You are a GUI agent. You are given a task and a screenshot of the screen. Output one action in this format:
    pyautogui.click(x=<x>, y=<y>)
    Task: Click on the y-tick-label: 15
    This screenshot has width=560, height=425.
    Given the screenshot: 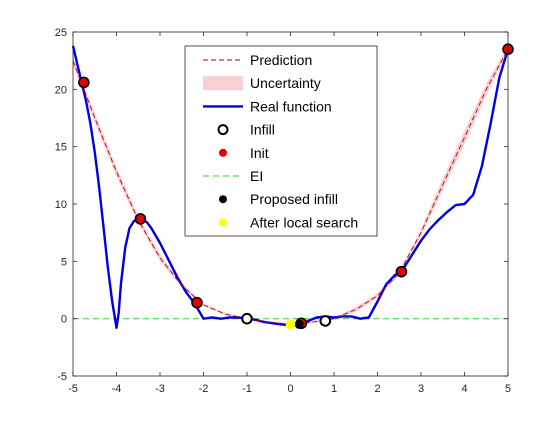 What is the action you would take?
    pyautogui.click(x=61, y=148)
    